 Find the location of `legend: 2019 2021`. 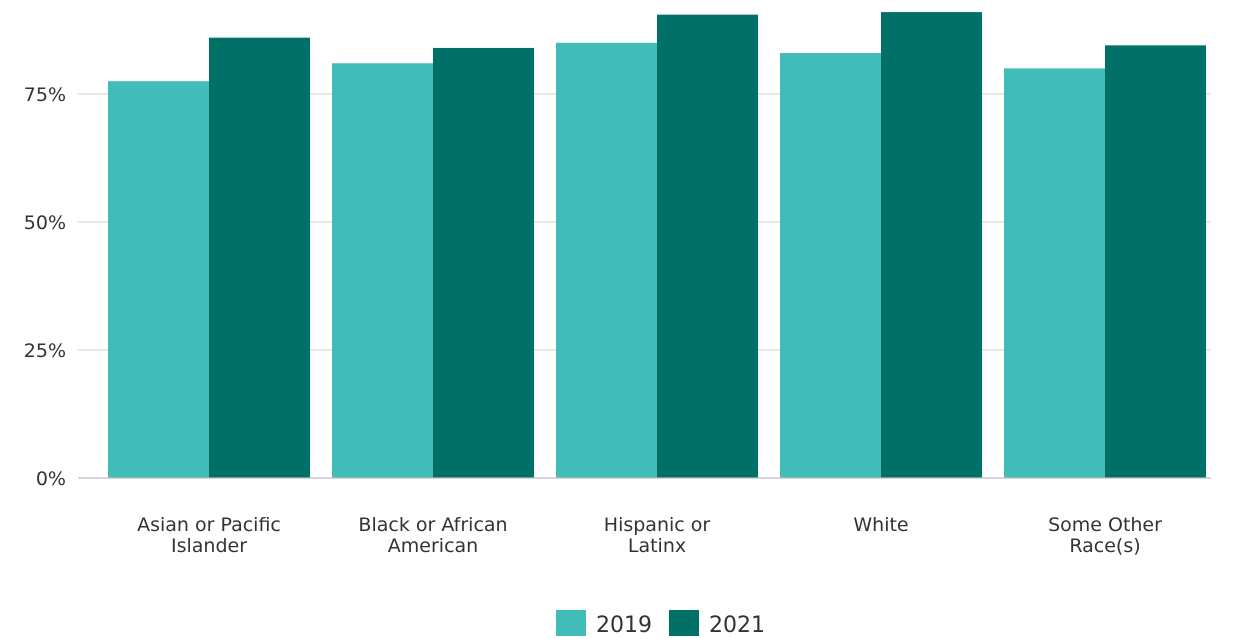

legend: 2019 2021 is located at coordinates (660, 624).